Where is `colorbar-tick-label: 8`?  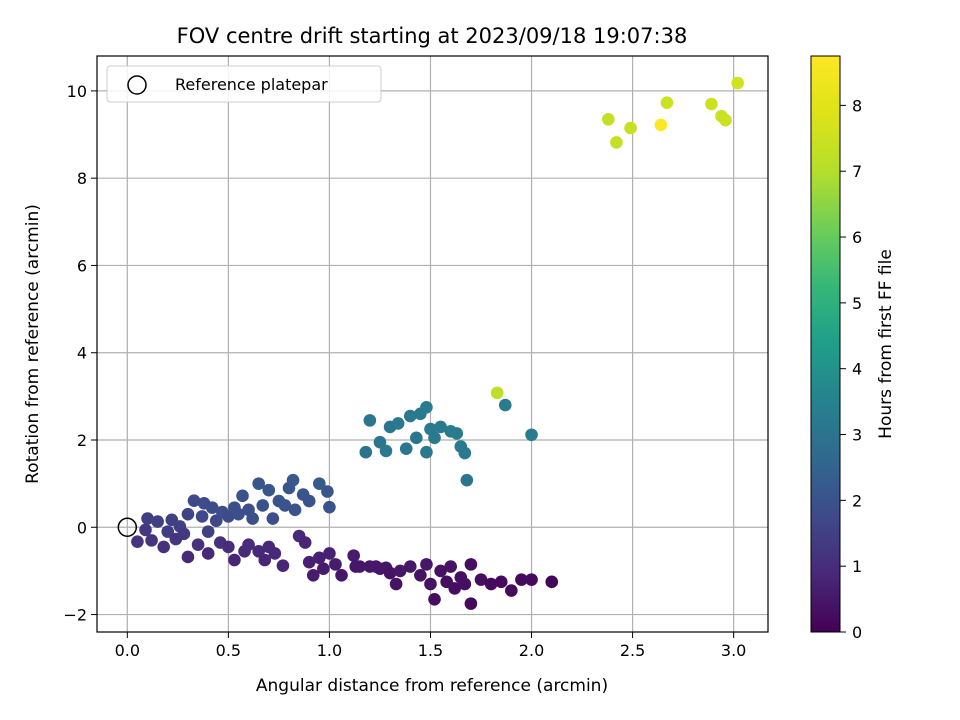 colorbar-tick-label: 8 is located at coordinates (857, 105).